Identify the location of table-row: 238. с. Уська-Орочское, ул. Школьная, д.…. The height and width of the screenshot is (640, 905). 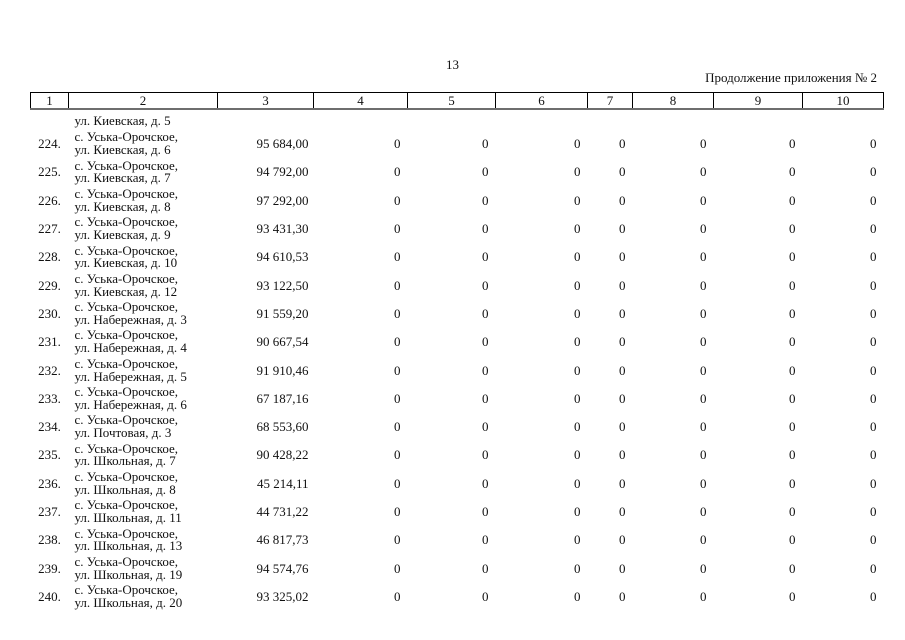
(457, 540).